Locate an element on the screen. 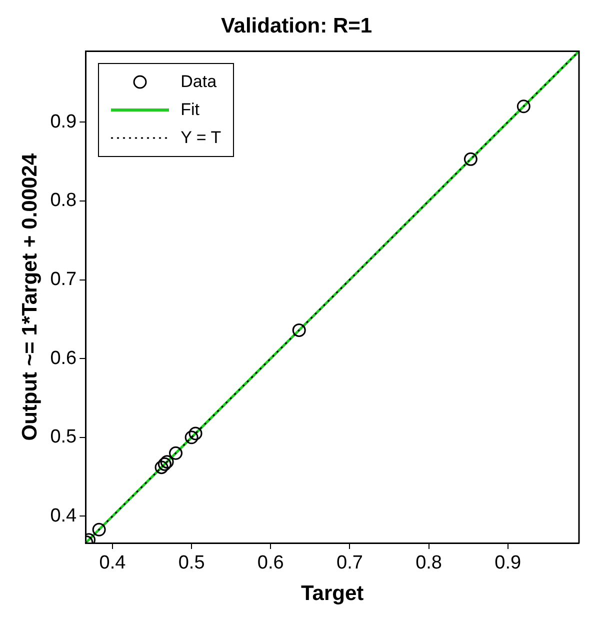 This screenshot has width=595, height=619. y-axis-title: Output ~= 1*Target + 0.00024 is located at coordinates (30, 297).